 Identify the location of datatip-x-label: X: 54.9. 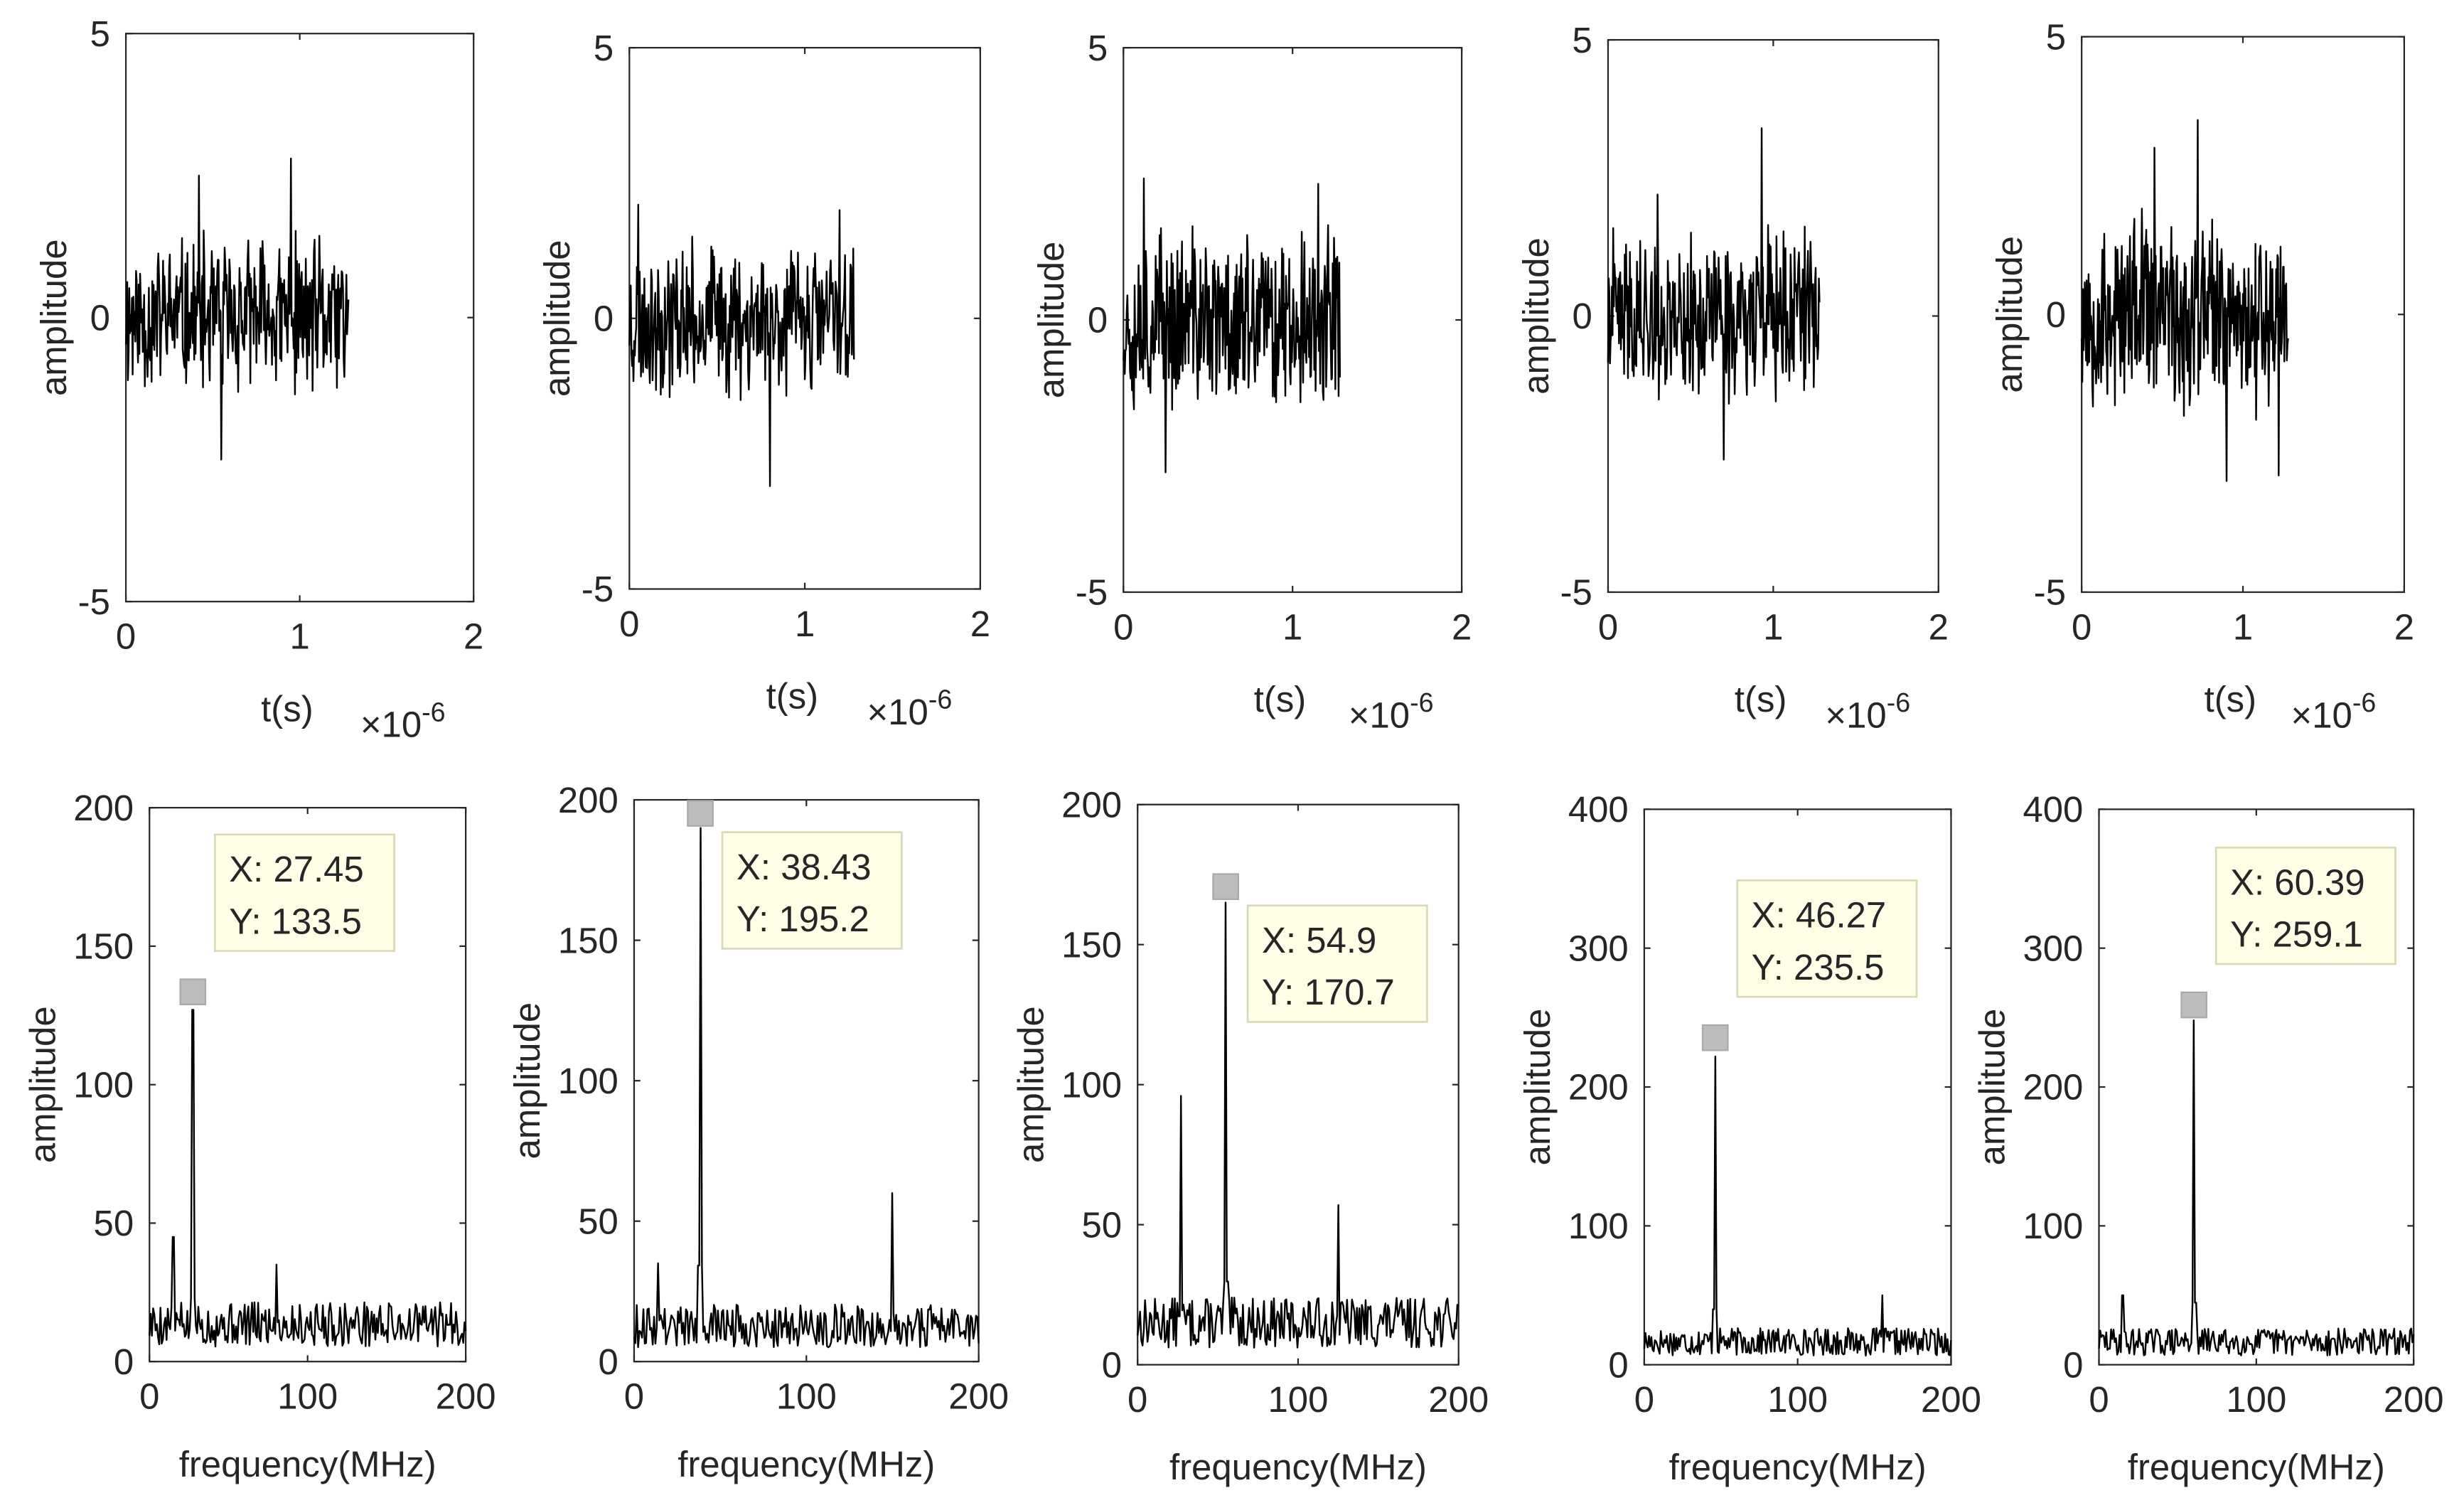
(1319, 940).